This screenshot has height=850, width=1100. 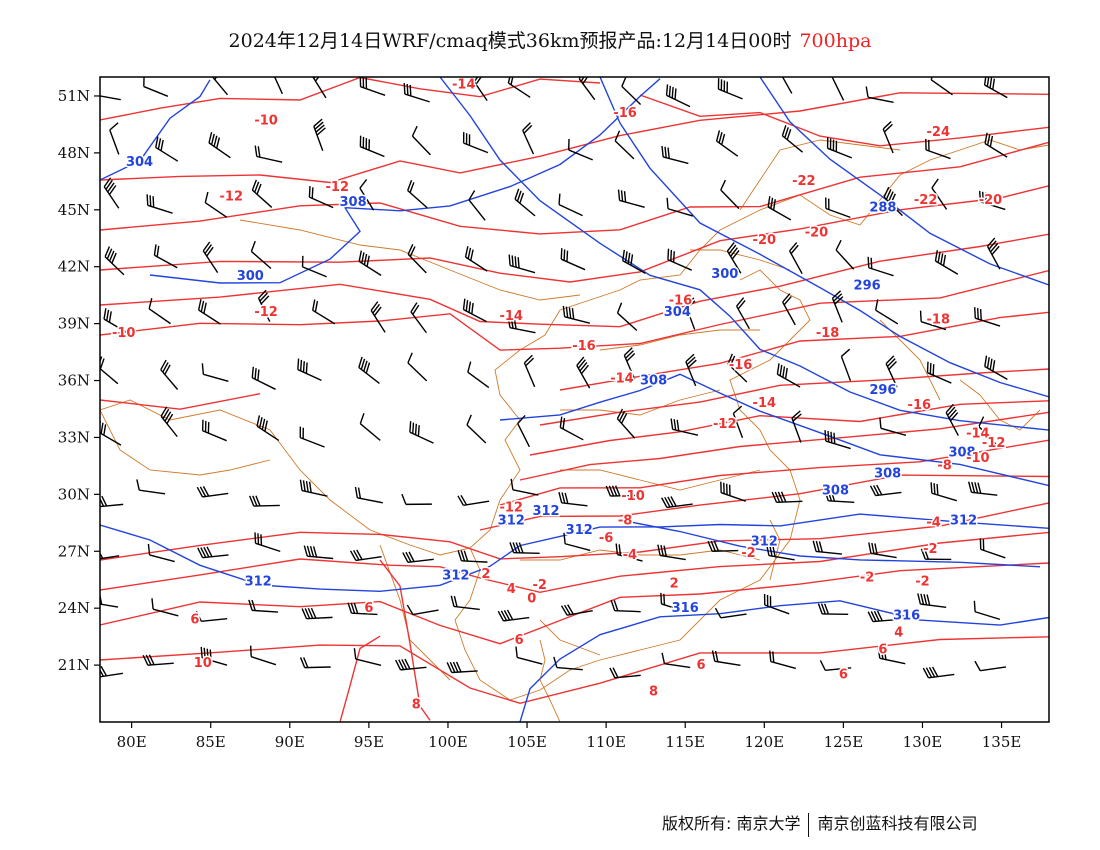 I want to click on title-pressure-level: 700hpa, so click(x=835, y=41).